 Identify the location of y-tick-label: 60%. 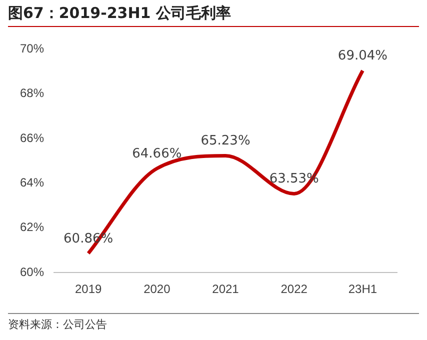
(32, 271).